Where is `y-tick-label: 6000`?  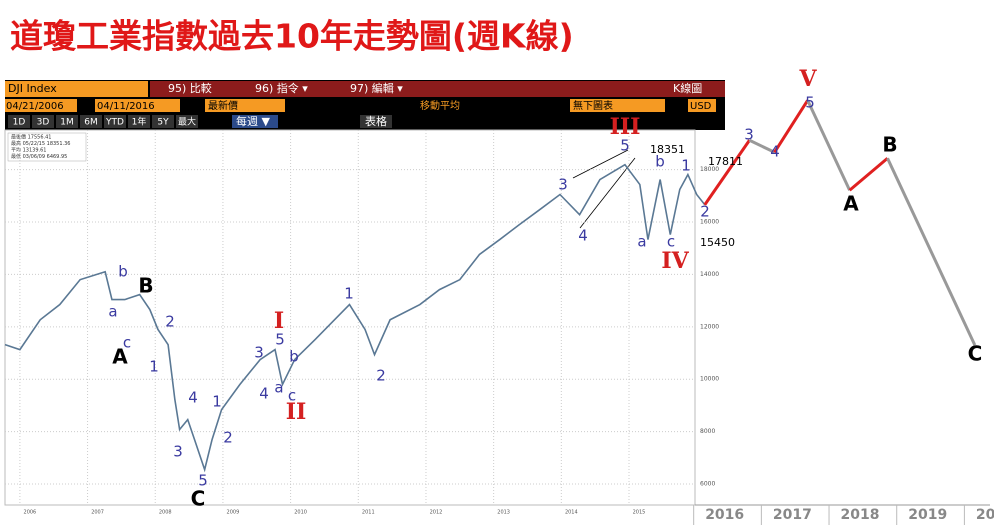
y-tick-label: 6000 is located at coordinates (707, 484).